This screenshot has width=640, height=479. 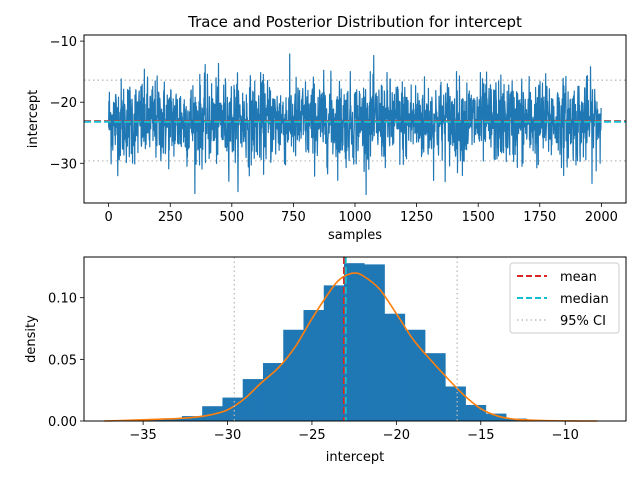 What do you see at coordinates (539, 217) in the screenshot?
I see `trace-x-tick-label: 1750` at bounding box center [539, 217].